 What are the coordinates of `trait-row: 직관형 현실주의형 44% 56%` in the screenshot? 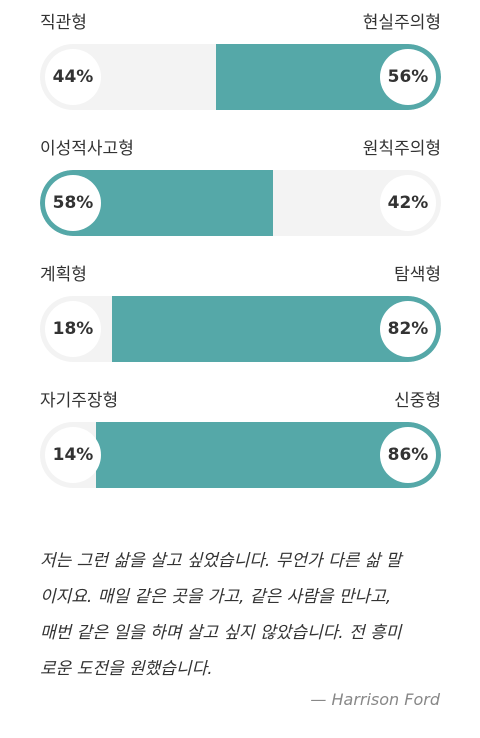 It's located at (240, 59).